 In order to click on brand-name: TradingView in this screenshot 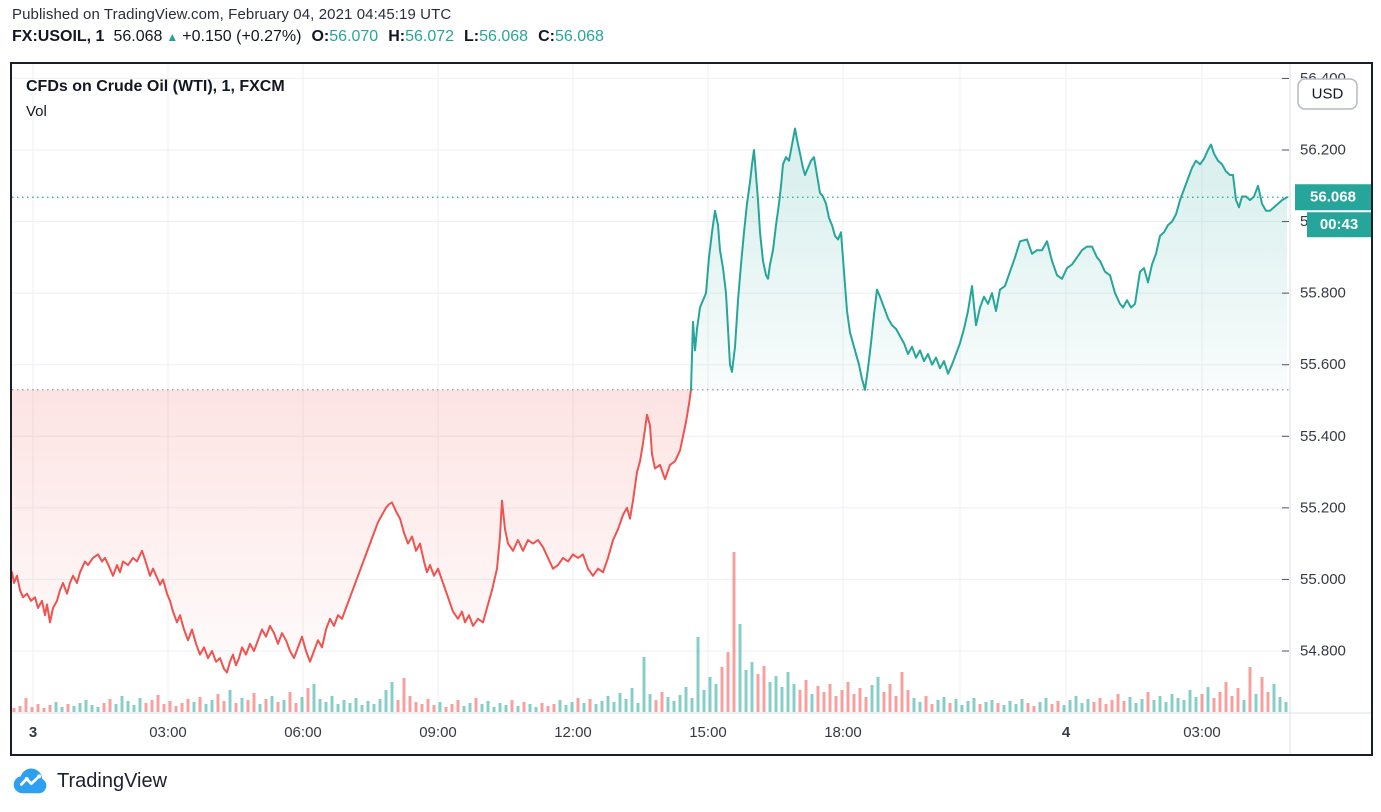, I will do `click(112, 780)`.